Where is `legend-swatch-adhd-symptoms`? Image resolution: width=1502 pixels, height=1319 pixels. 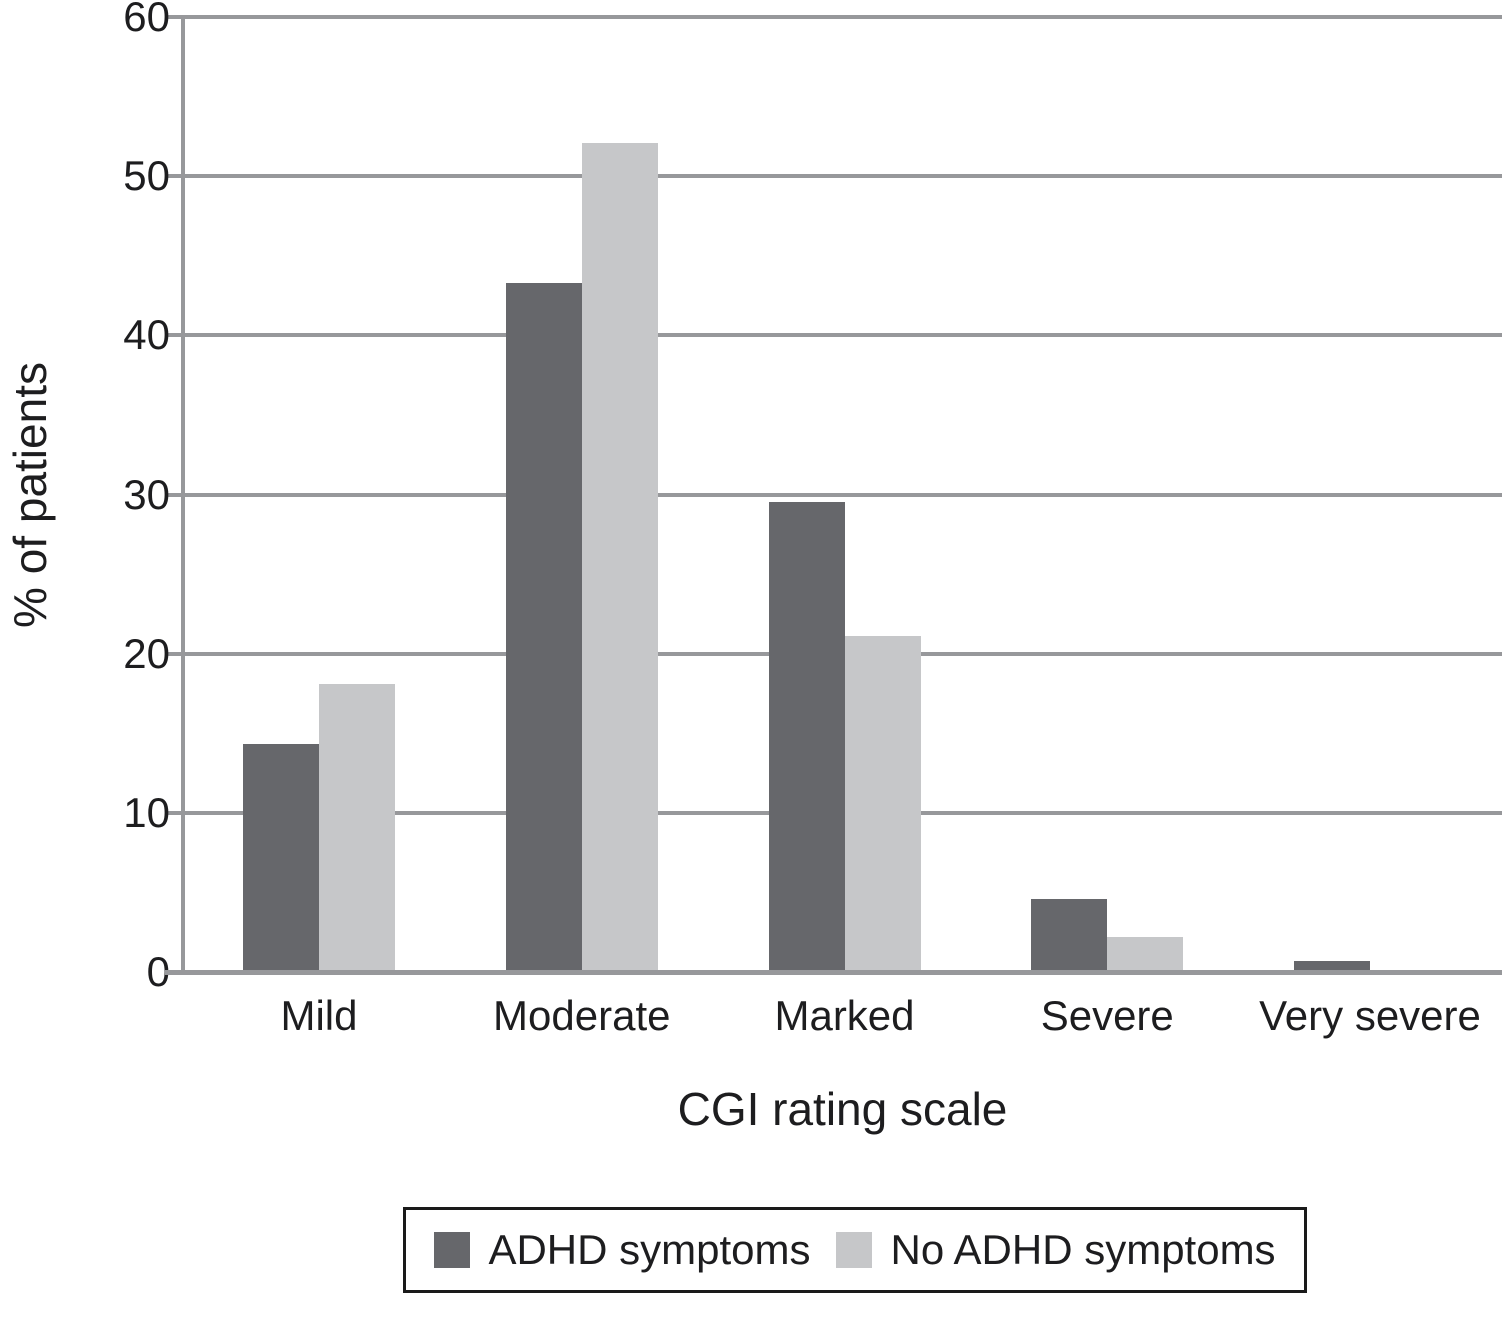 legend-swatch-adhd-symptoms is located at coordinates (452, 1250).